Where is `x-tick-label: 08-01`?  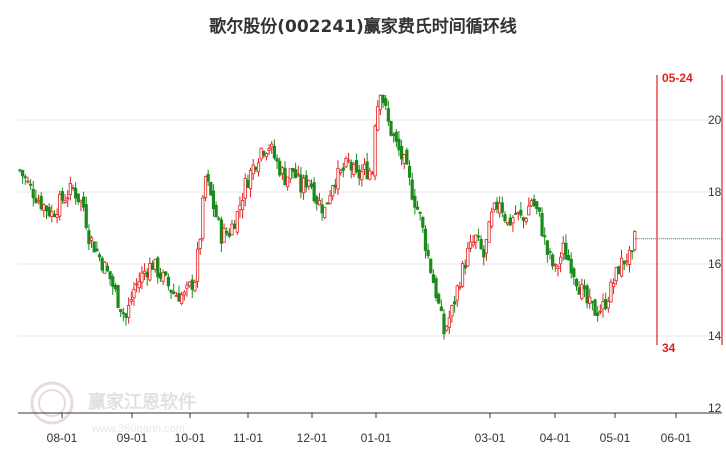 x-tick-label: 08-01 is located at coordinates (62, 438).